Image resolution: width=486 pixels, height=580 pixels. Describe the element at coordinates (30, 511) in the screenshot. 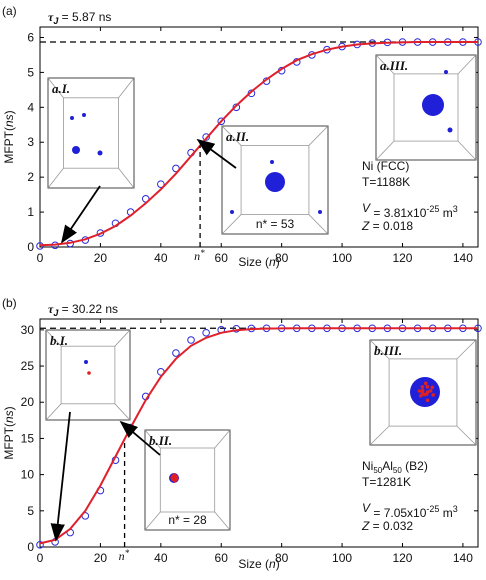

I see `y-tick-label: 5` at that location.